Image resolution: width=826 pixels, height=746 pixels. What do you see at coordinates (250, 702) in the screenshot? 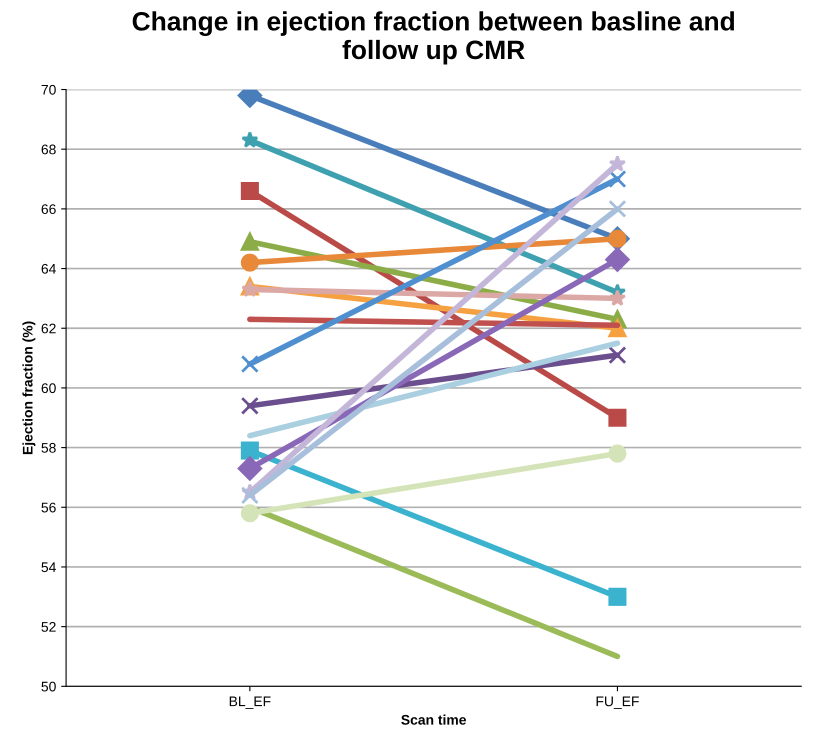
I see `x-tick-label: BL_EF` at bounding box center [250, 702].